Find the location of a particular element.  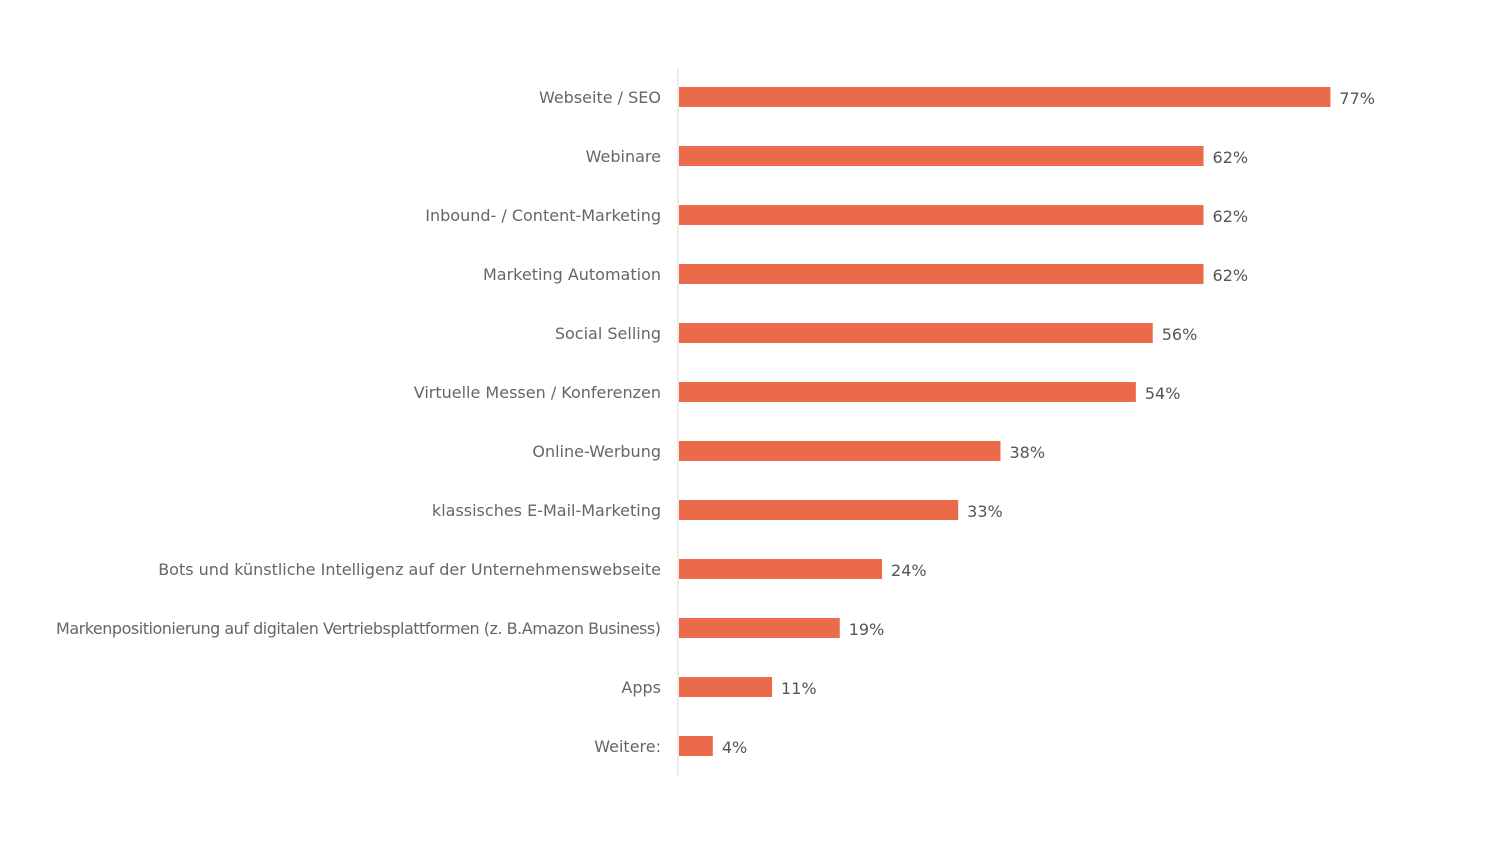

category-label: Weitere: is located at coordinates (627, 746).